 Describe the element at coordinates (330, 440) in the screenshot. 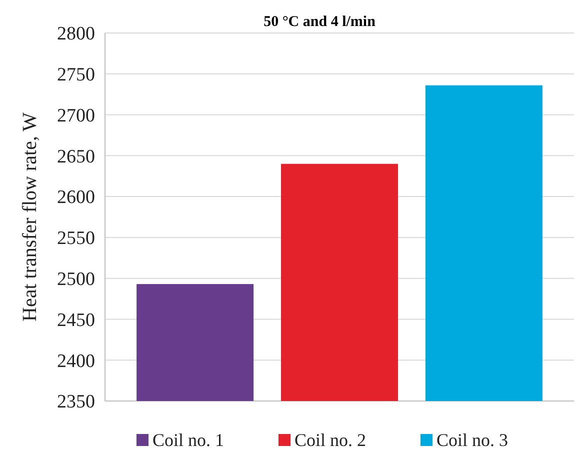

I see `legend-label: Coil no. 2` at that location.